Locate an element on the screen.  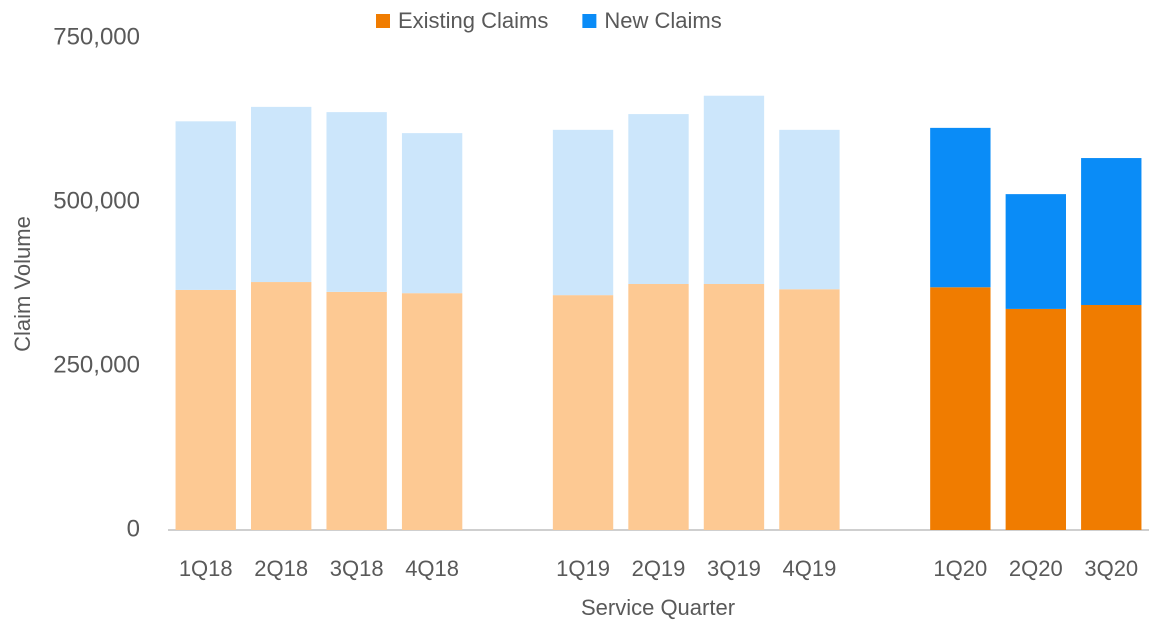
y-tick-label: 250,000 is located at coordinates (96, 364).